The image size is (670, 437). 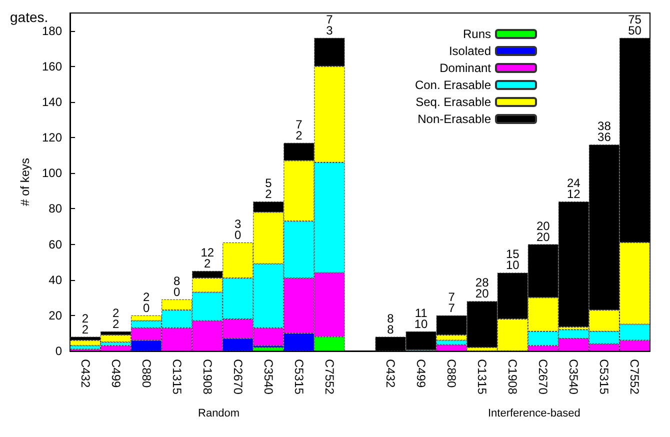 What do you see at coordinates (238, 229) in the screenshot?
I see `annotation: 3 0` at bounding box center [238, 229].